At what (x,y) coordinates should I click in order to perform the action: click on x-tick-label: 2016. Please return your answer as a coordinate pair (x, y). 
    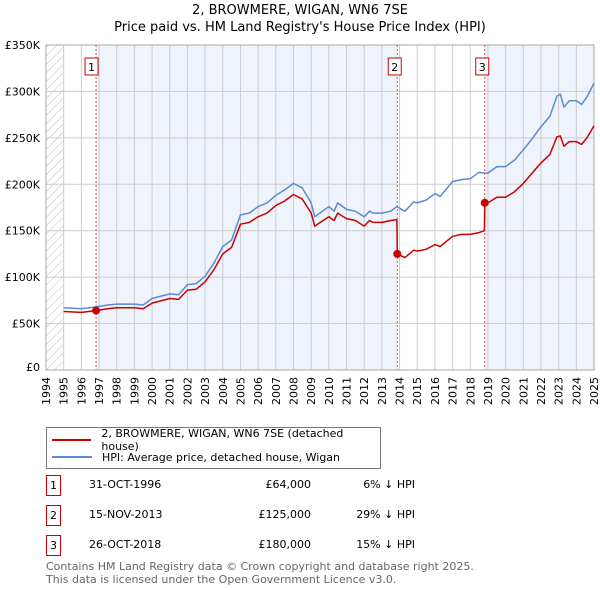
    Looking at the image, I should click on (435, 391).